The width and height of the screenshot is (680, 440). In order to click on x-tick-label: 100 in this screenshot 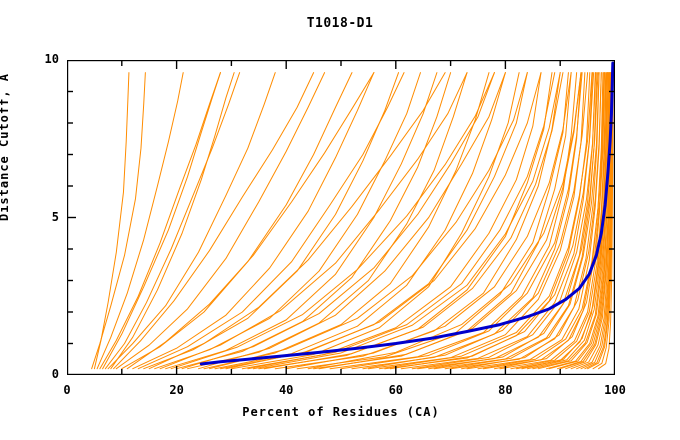, I will do `click(615, 390)`.